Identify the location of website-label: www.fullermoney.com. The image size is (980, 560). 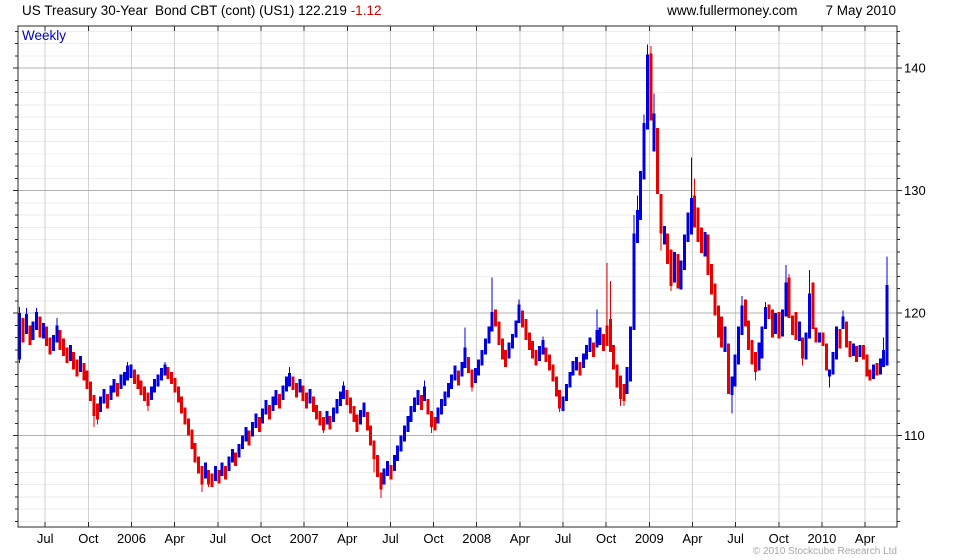
(732, 10).